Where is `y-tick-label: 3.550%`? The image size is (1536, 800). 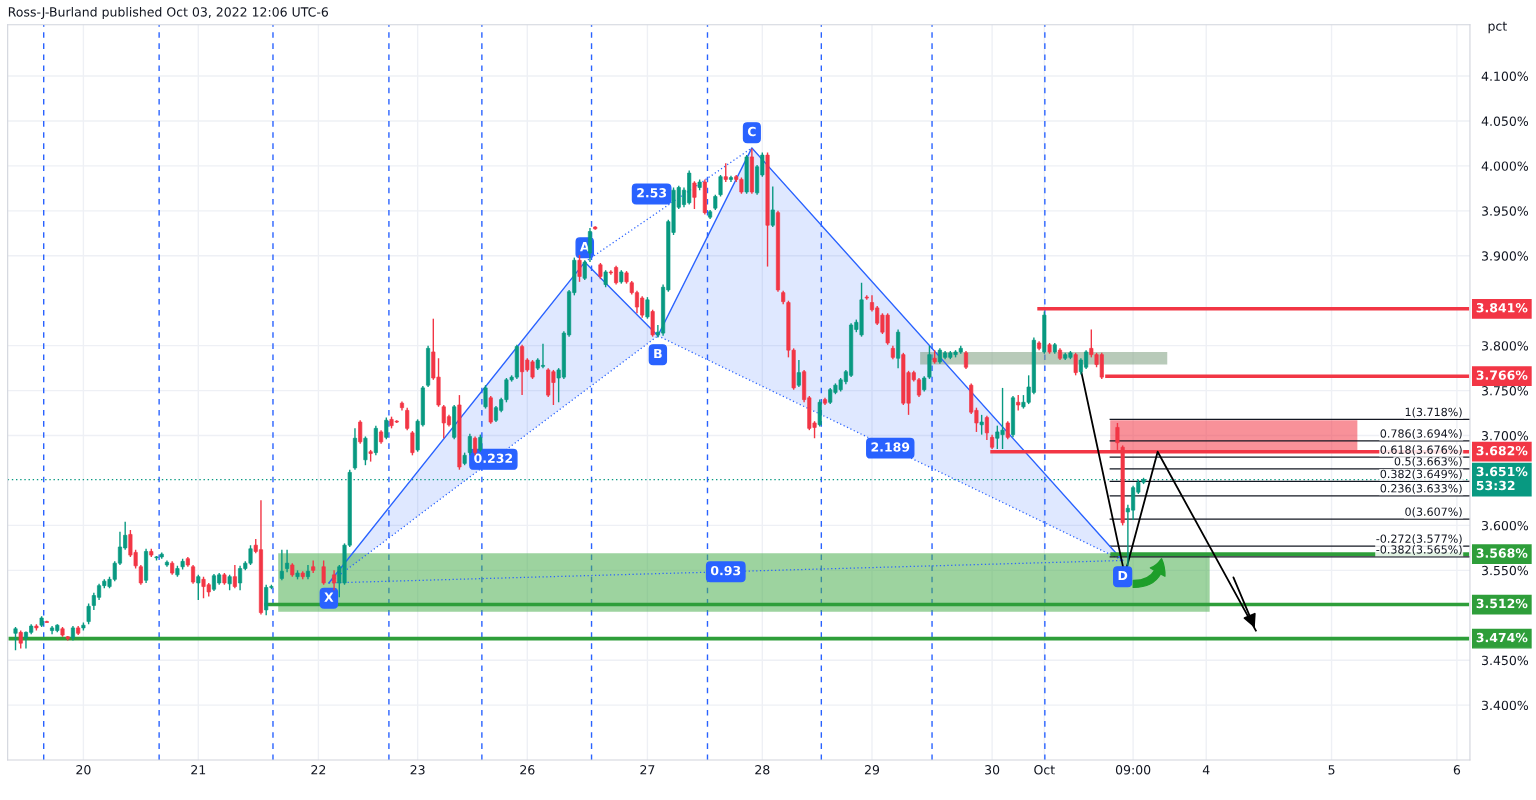
y-tick-label: 3.550% is located at coordinates (1505, 570).